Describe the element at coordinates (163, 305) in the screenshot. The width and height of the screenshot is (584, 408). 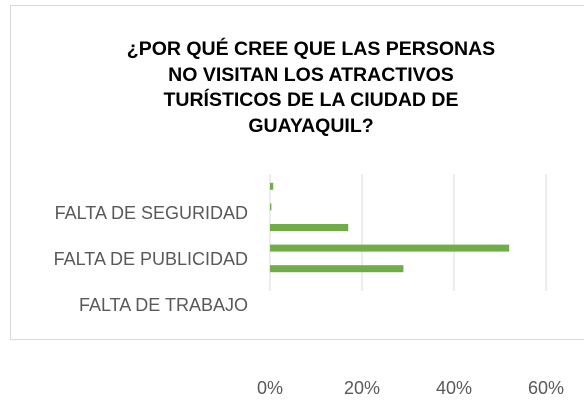
I see `category-label: FALTA DE TRABAJO` at that location.